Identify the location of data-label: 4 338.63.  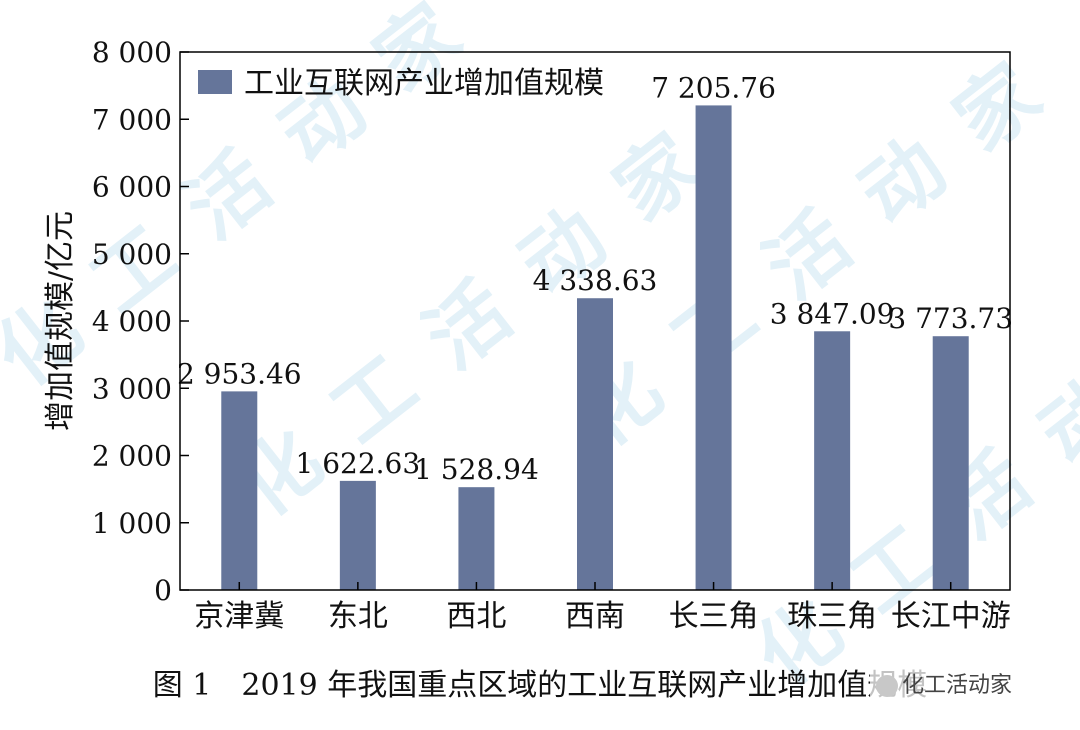
(595, 280).